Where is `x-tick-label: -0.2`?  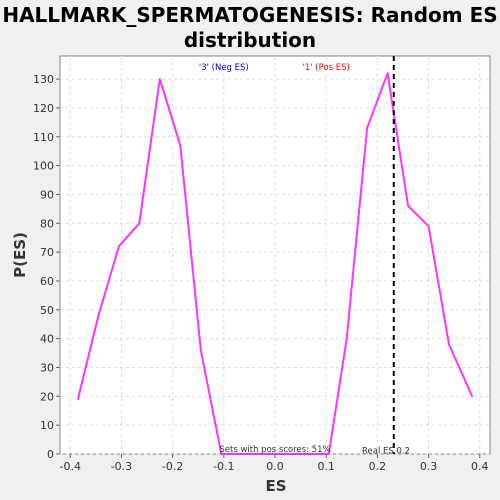
x-tick-label: -0.2 is located at coordinates (172, 466).